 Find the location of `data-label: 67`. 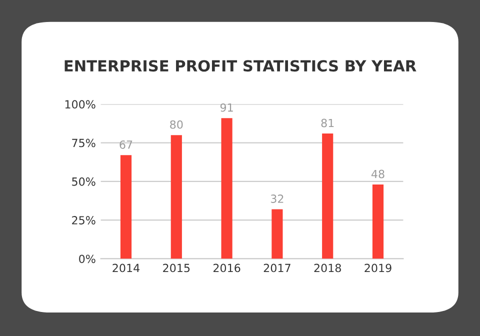

data-label: 67 is located at coordinates (126, 144).